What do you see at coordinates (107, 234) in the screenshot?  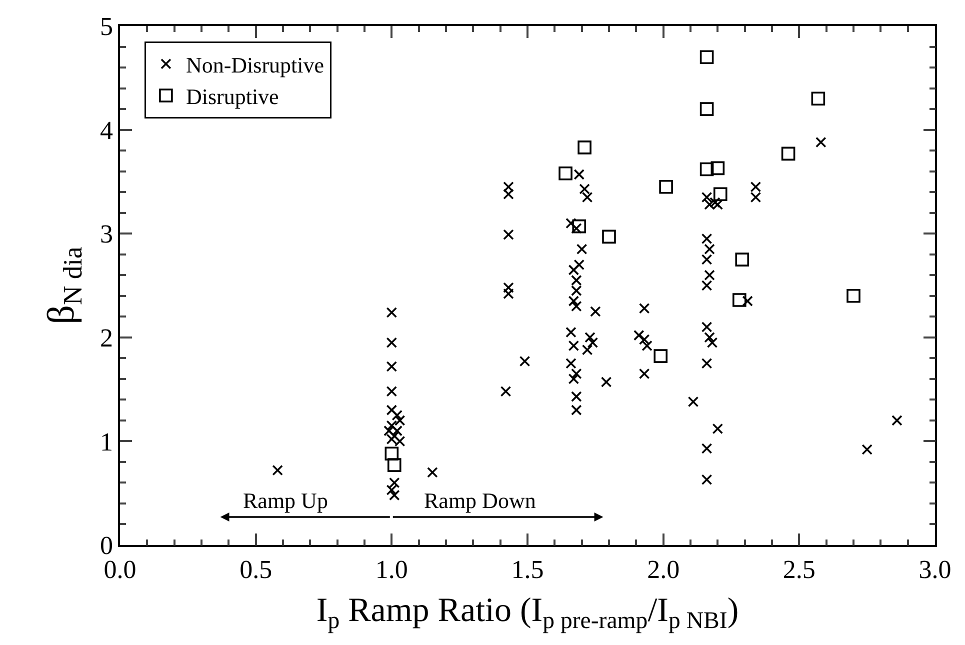 I see `y-tick-label: 3` at bounding box center [107, 234].